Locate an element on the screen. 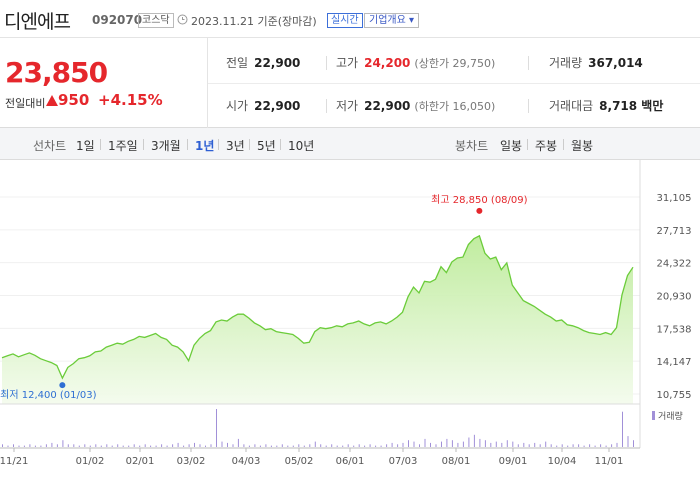 The height and width of the screenshot is (490, 700). candle-chart-label: 봉차트 is located at coordinates (472, 146).